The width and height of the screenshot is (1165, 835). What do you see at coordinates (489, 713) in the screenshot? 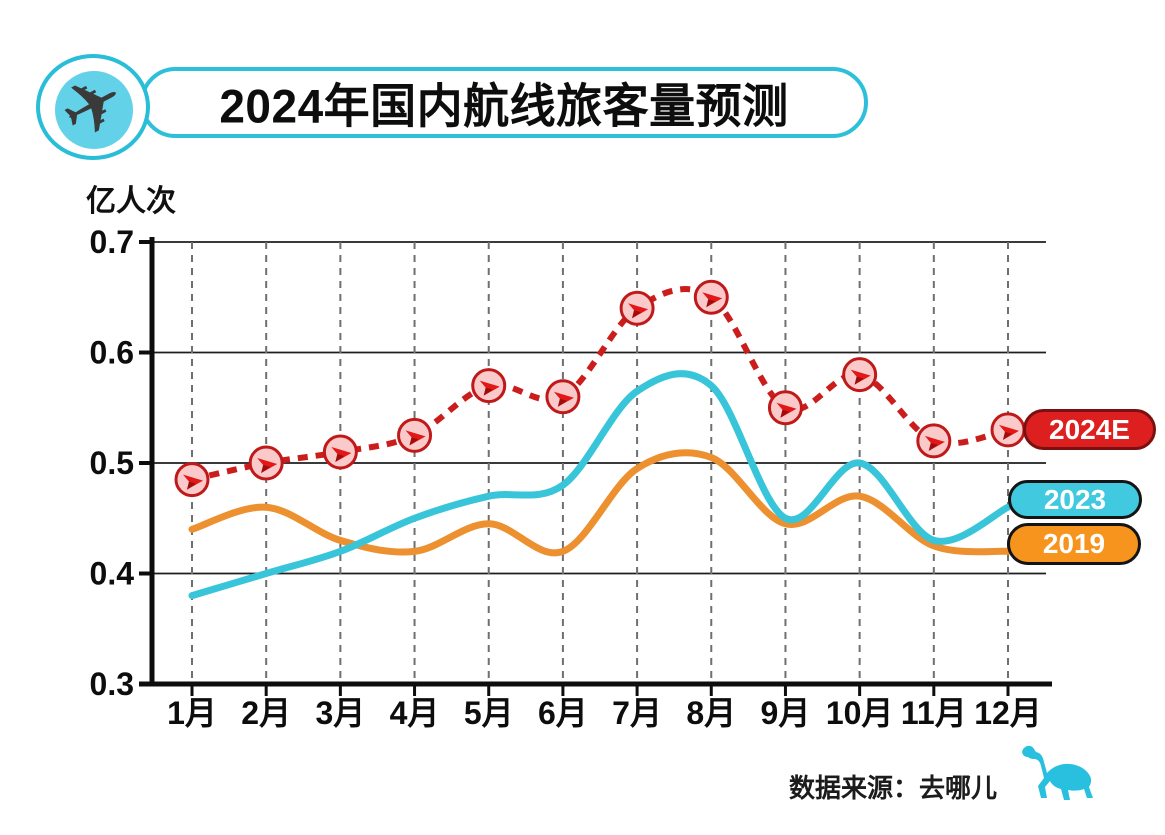
I see `x-tick-label-5月: 5月` at bounding box center [489, 713].